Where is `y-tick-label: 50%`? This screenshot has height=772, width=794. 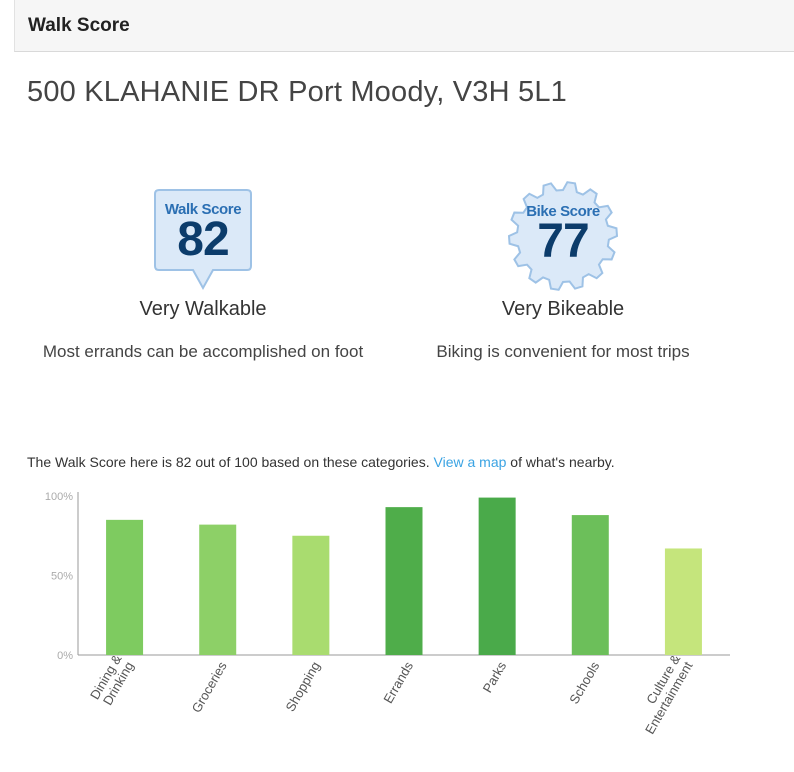 y-tick-label: 50% is located at coordinates (62, 577).